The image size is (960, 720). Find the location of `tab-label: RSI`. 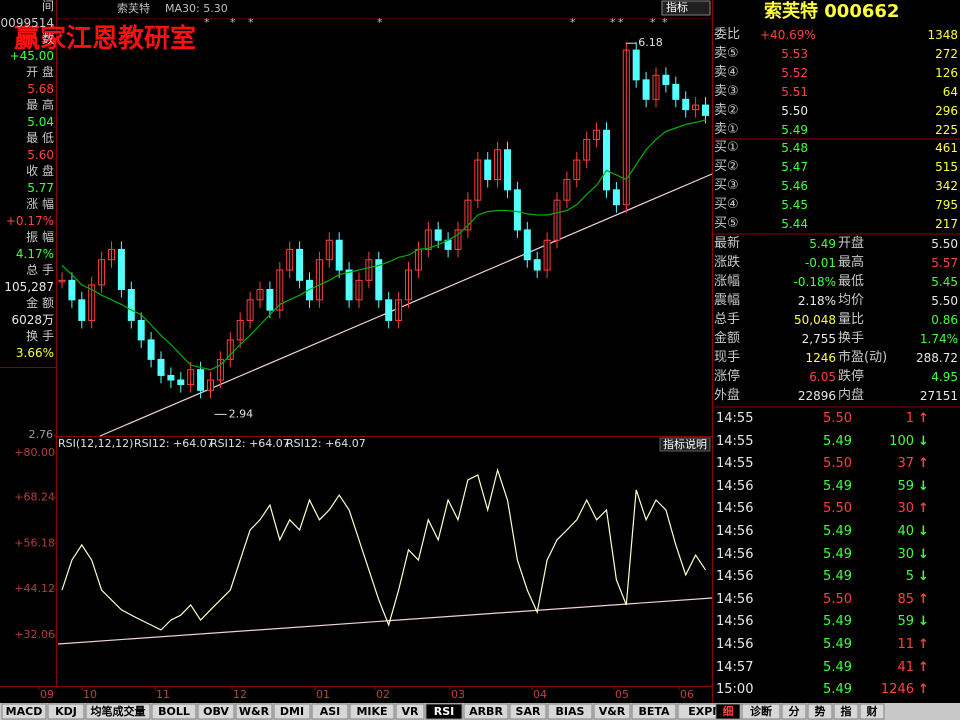

tab-label: RSI is located at coordinates (444, 711).